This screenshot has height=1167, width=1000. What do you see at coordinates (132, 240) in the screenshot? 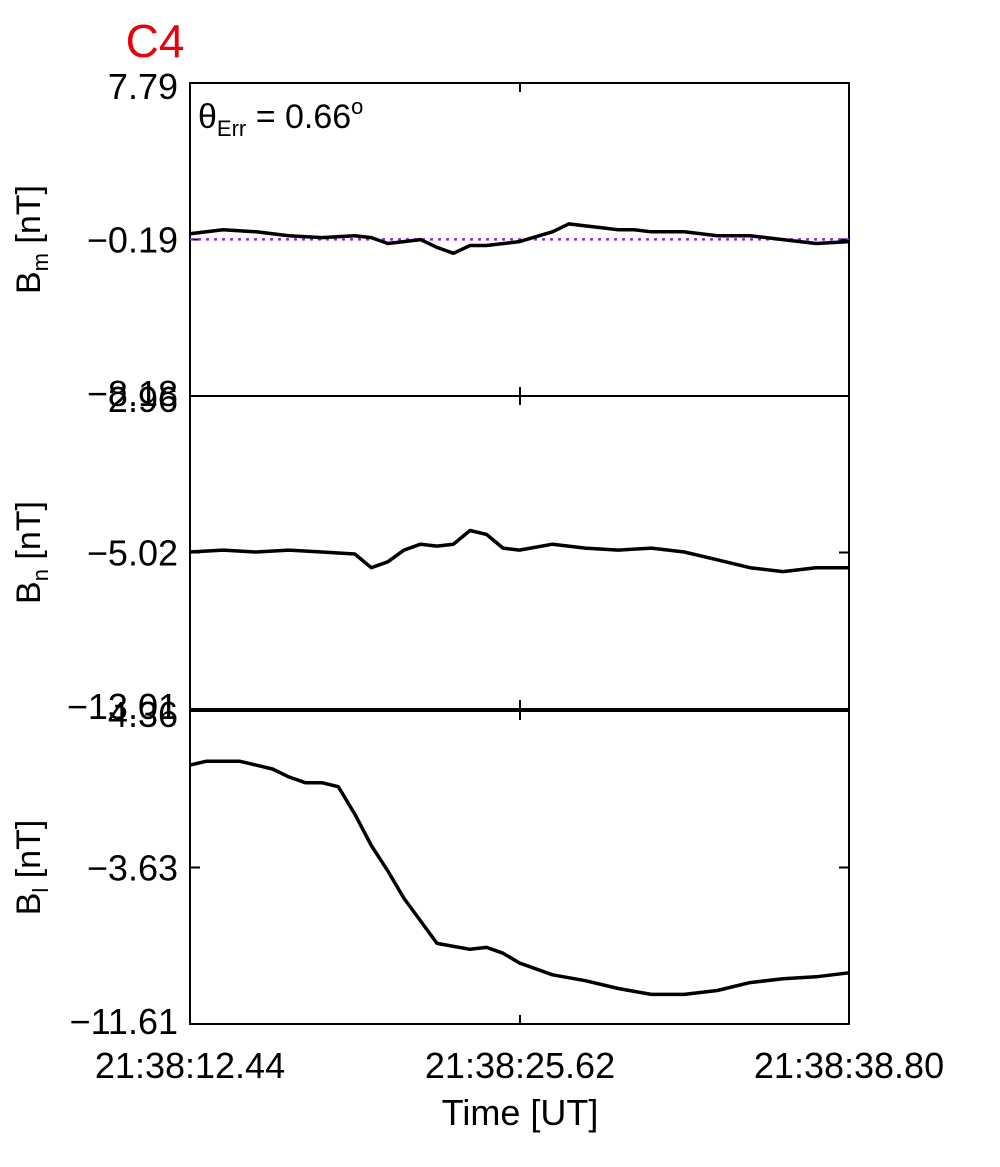
I see `y-tick-label: −0.19` at bounding box center [132, 240].